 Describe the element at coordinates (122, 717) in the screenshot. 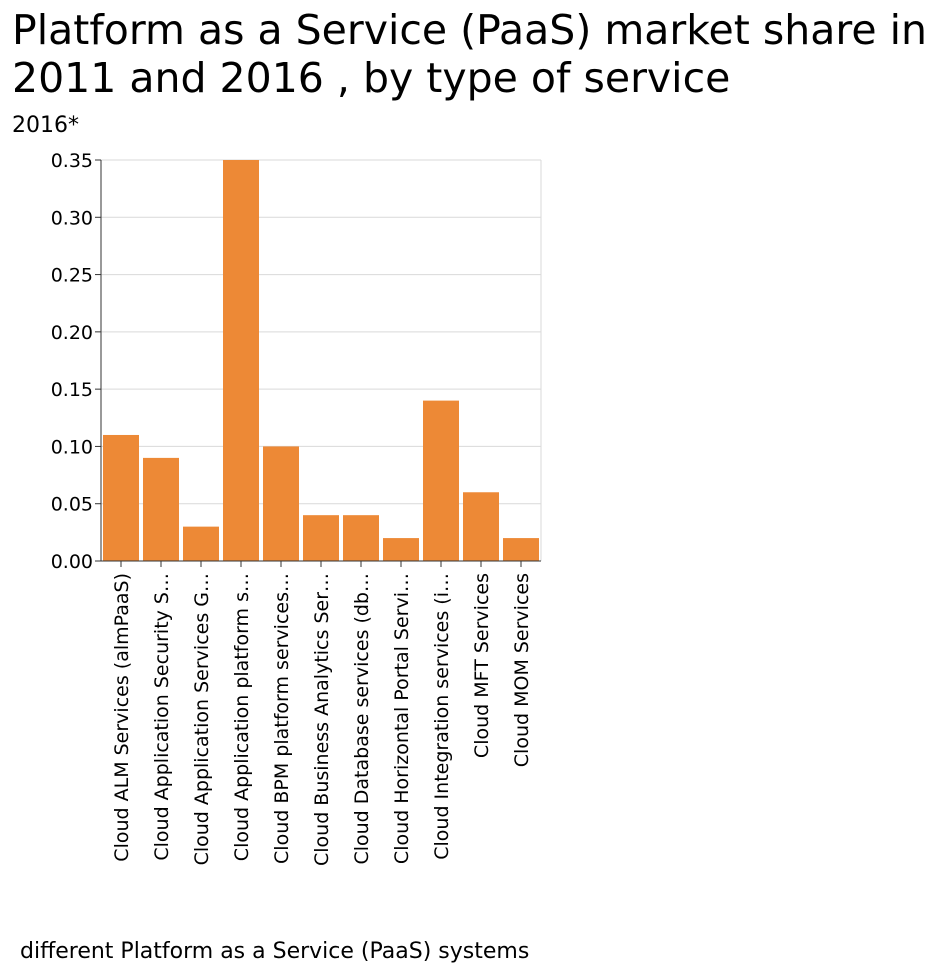

I see `x-tick-label: Cloud ALM Services (almPaaS)` at that location.